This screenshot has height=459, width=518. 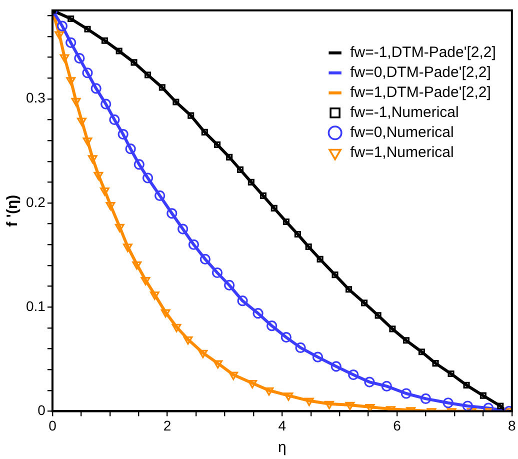 I want to click on legend-label: fw=-1,Numerical, so click(x=404, y=113).